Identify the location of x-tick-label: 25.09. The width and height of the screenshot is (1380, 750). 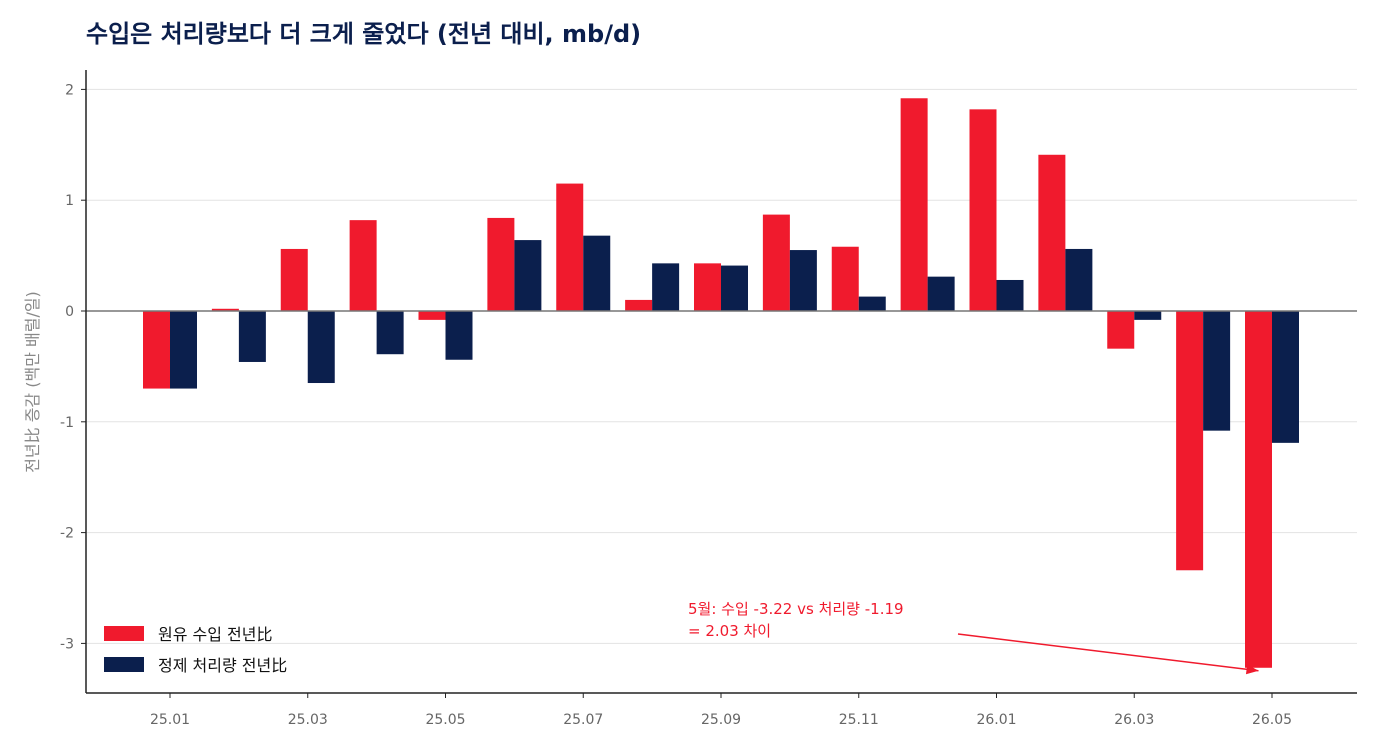
(721, 720).